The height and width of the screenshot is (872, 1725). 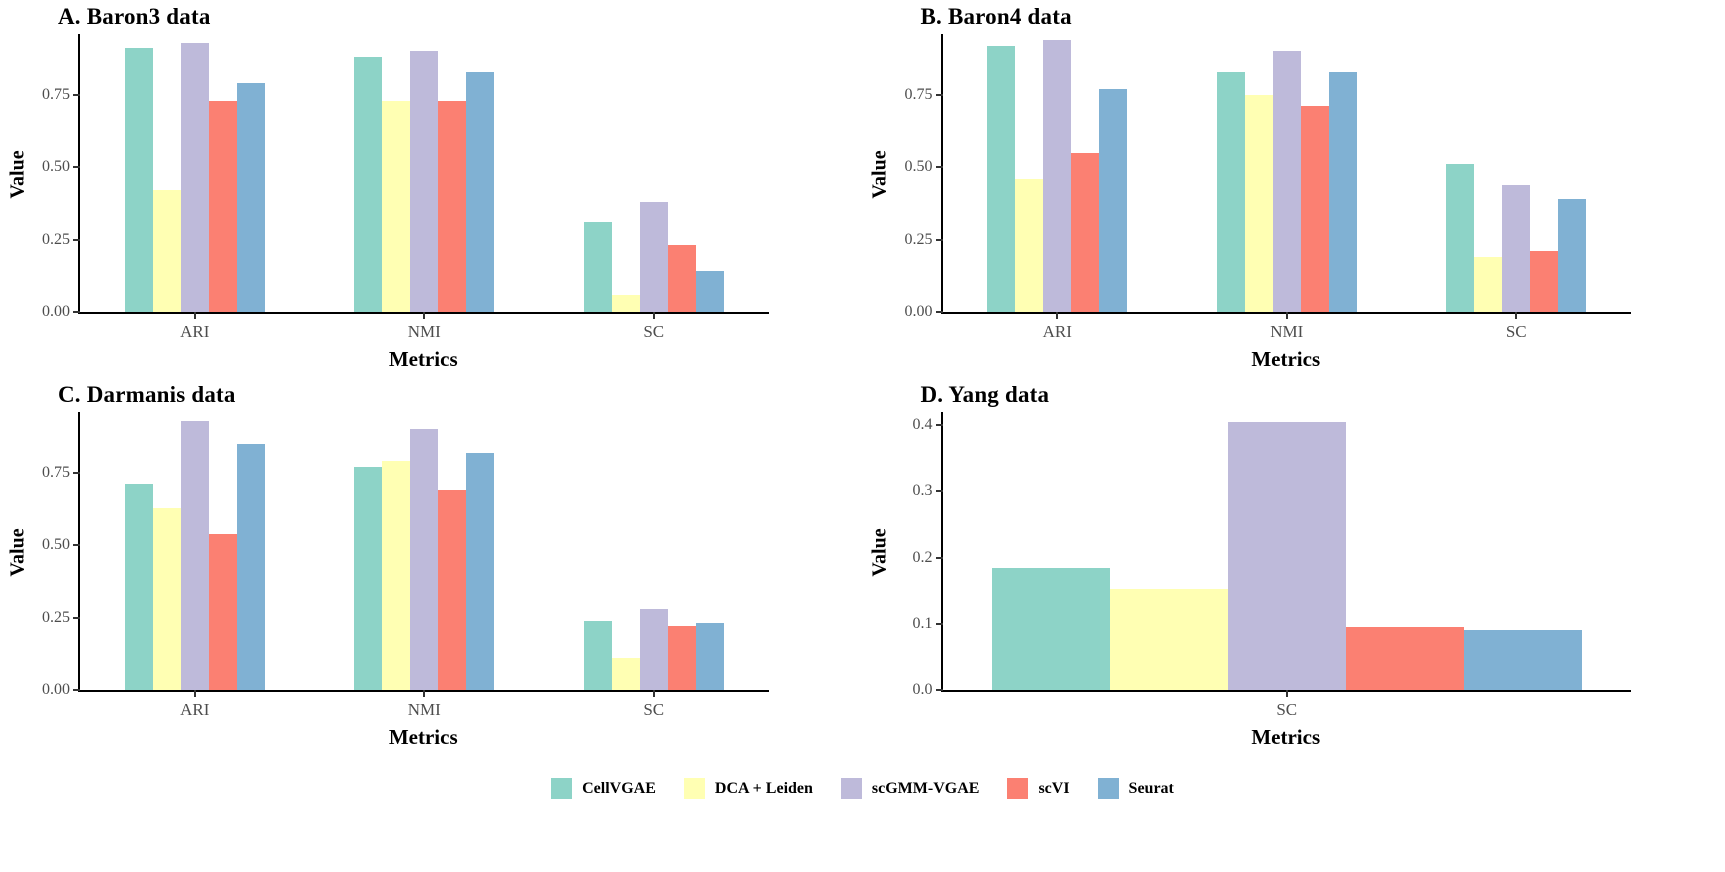 I want to click on legend-swatch-cellvgae, so click(x=562, y=788).